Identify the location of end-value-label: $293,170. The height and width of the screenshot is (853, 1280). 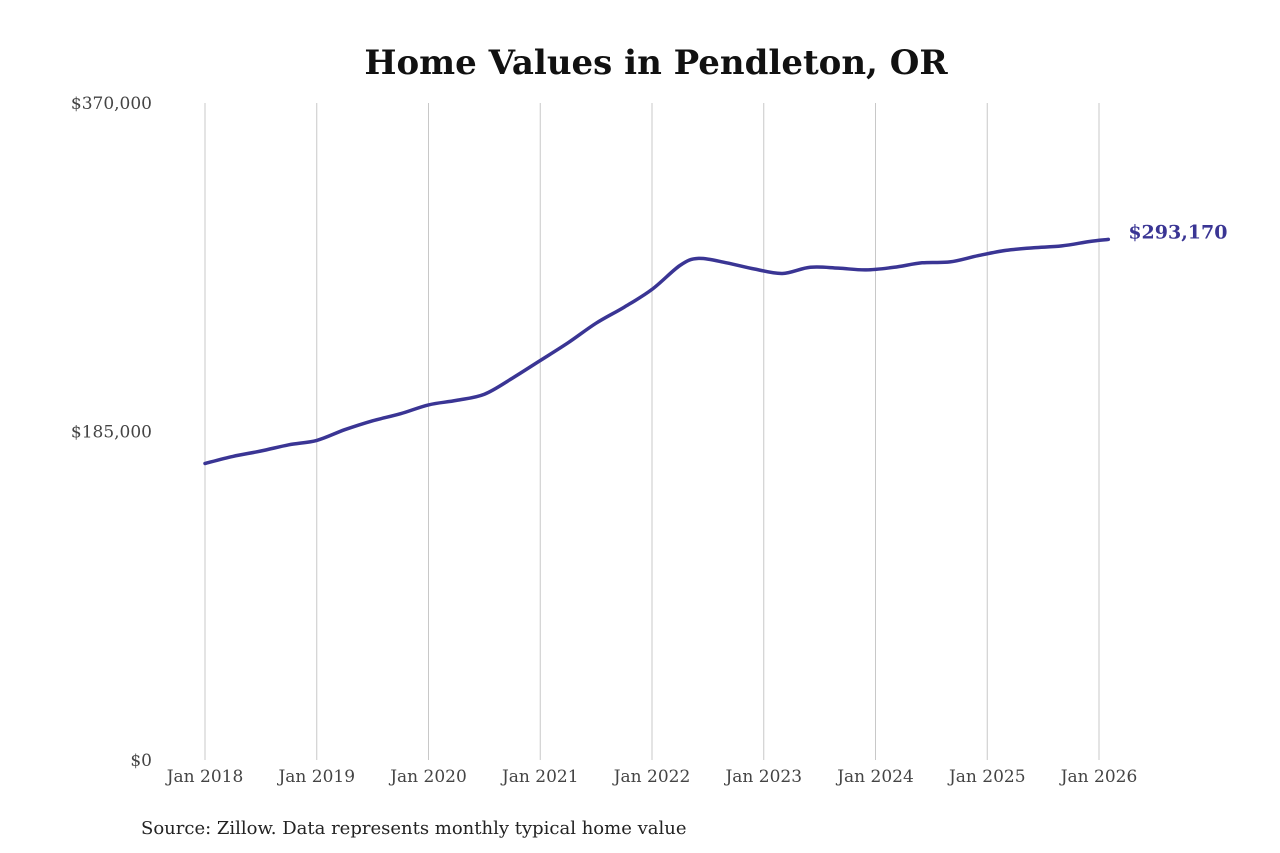
(1177, 232).